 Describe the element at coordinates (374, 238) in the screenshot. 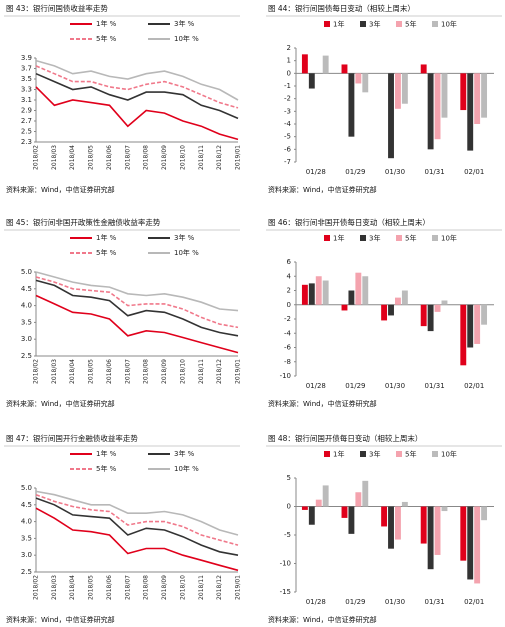

I see `legend-label: 3年` at that location.